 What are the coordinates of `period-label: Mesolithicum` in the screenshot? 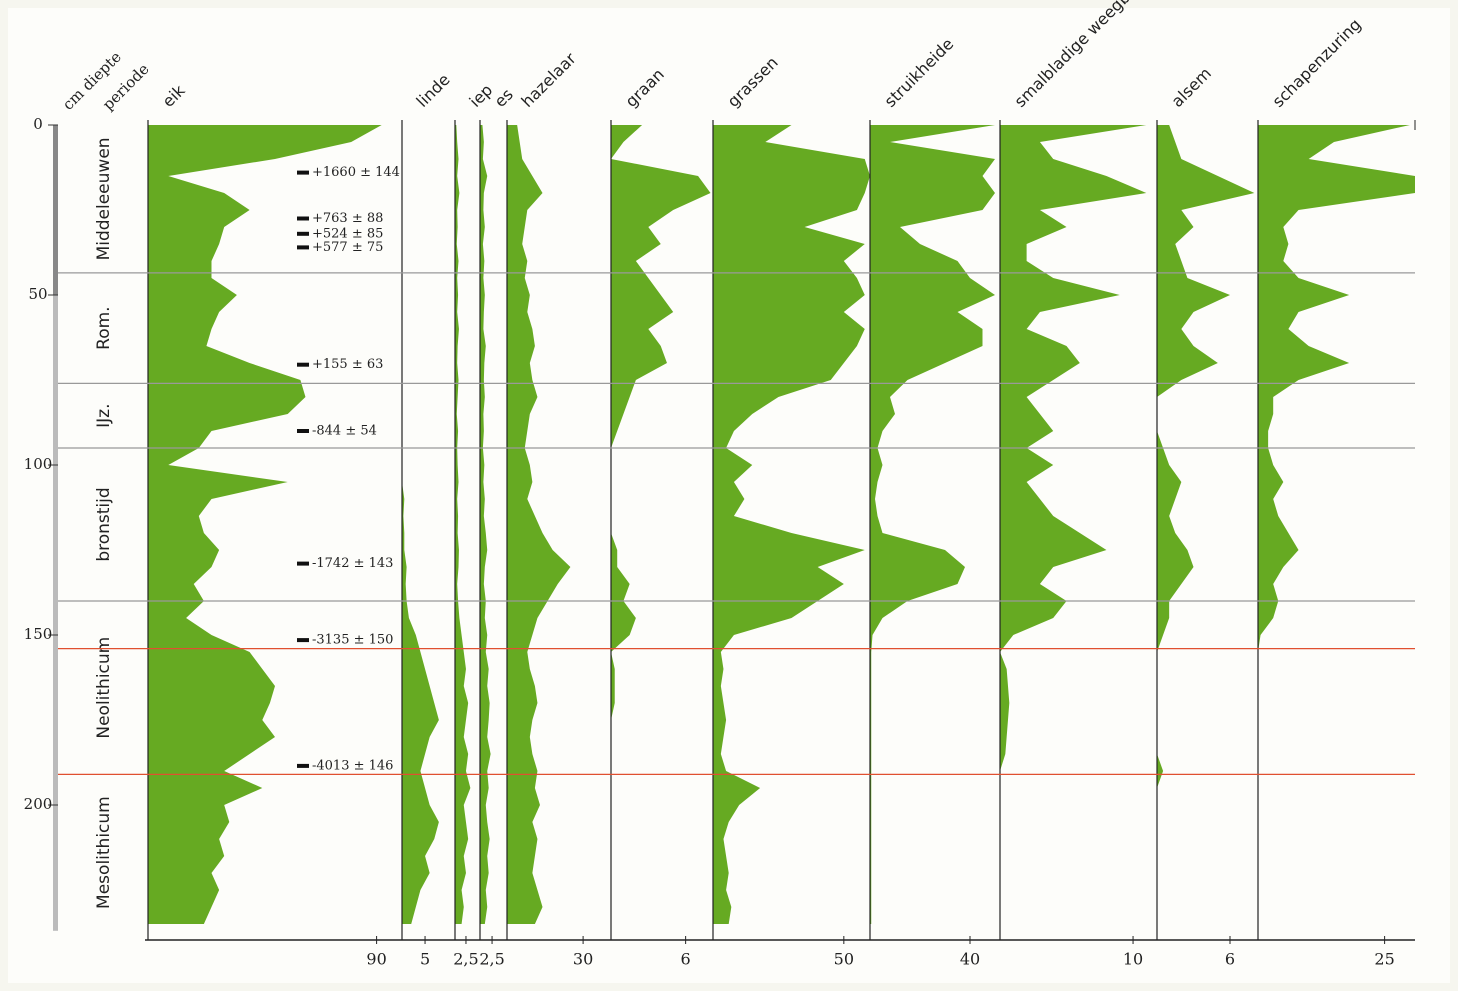 It's located at (104, 852).